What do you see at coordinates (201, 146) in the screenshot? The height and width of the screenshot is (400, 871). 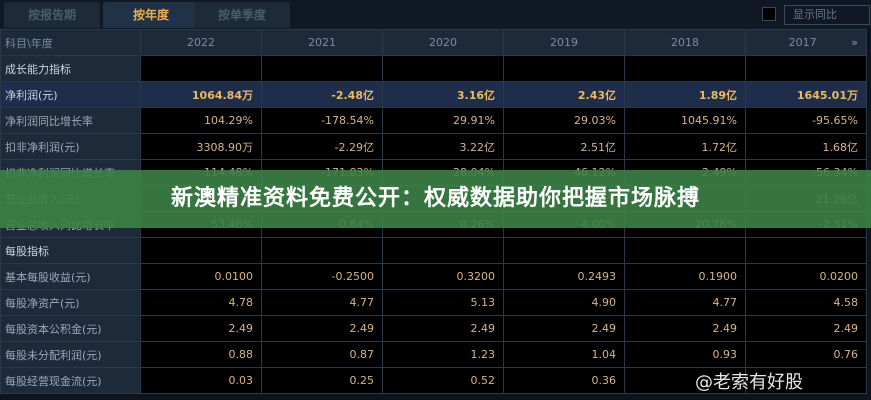 I see `cell-value: 3308.90万` at bounding box center [201, 146].